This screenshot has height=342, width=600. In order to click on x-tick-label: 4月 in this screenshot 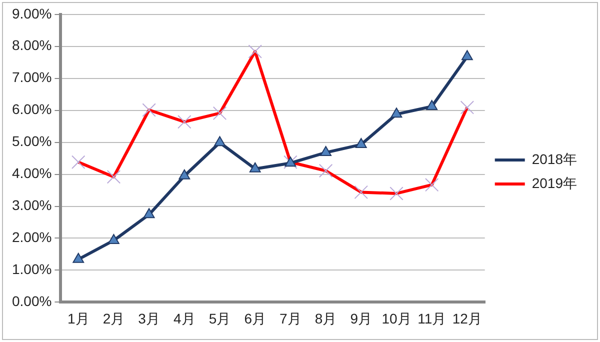, I will do `click(185, 318)`.